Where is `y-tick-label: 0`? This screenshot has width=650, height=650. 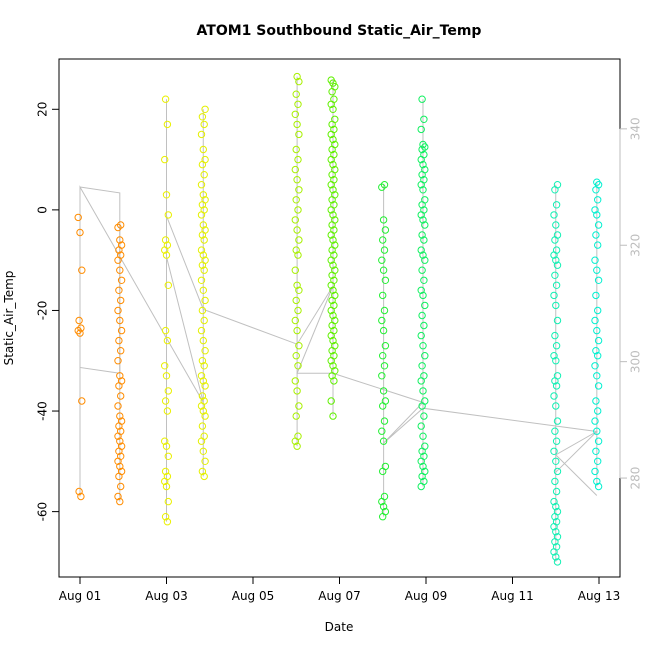
y-tick-label: 0 is located at coordinates (43, 210).